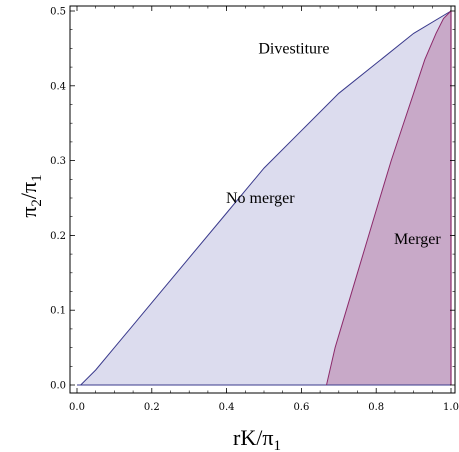 This screenshot has height=452, width=459. I want to click on x-axis-title: rK/π1, so click(257, 438).